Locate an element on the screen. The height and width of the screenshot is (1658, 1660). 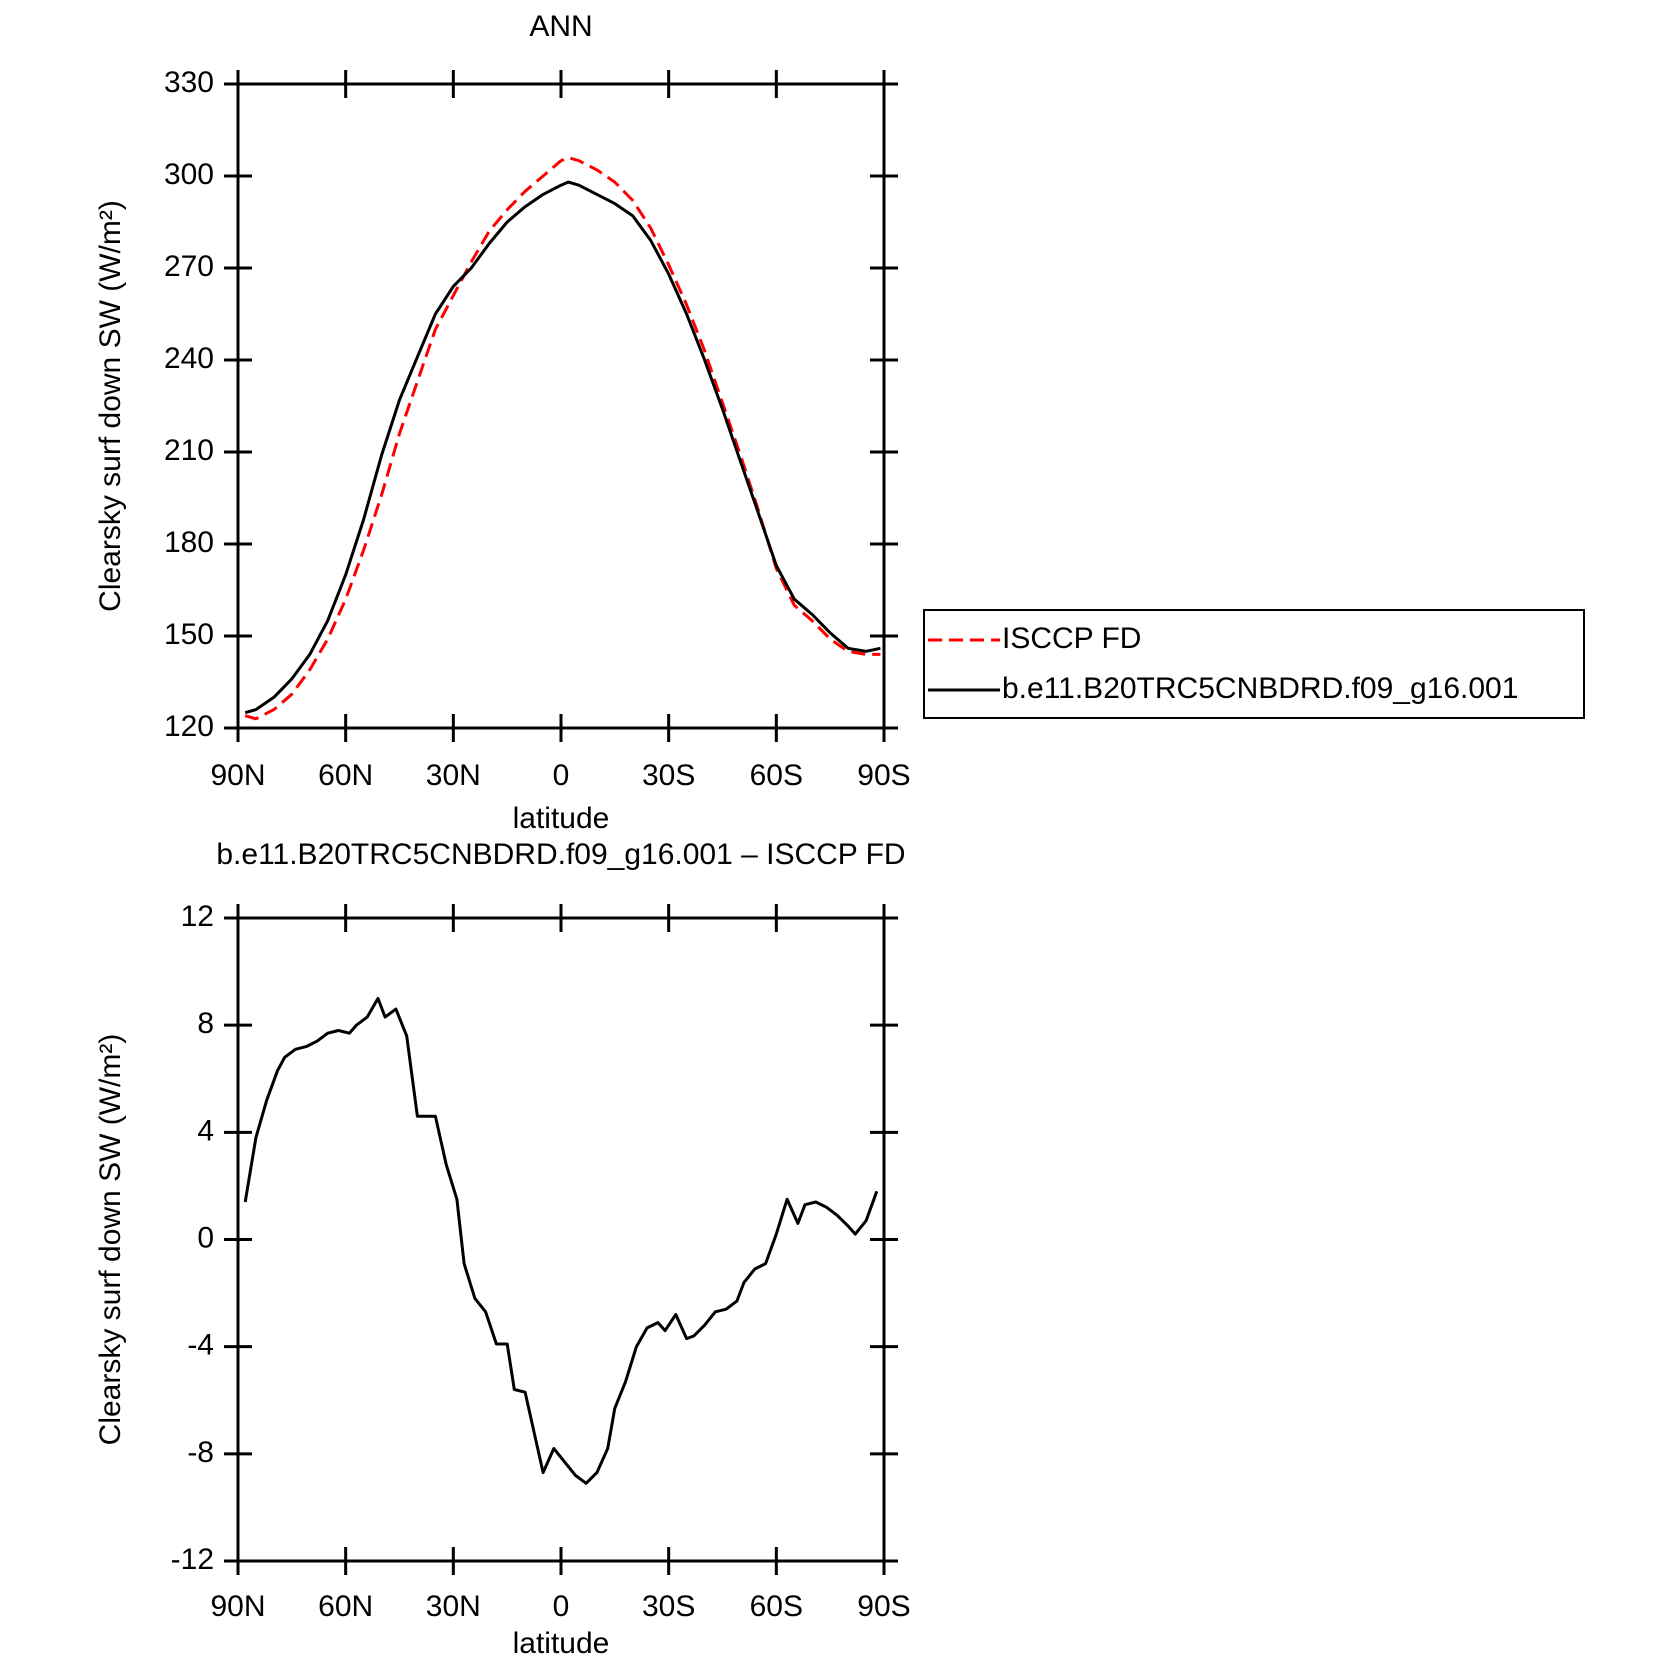
chart-title: ANN is located at coordinates (560, 26).